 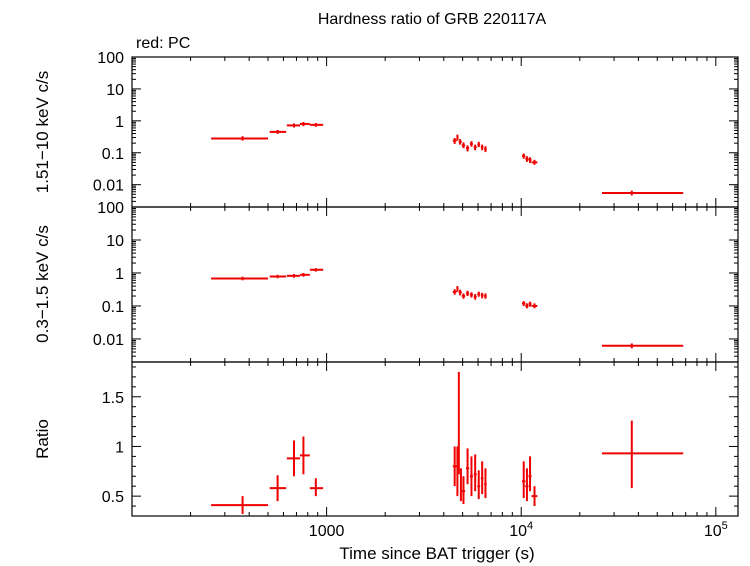 What do you see at coordinates (42, 439) in the screenshot?
I see `y-axis-label-ratio: Ratio` at bounding box center [42, 439].